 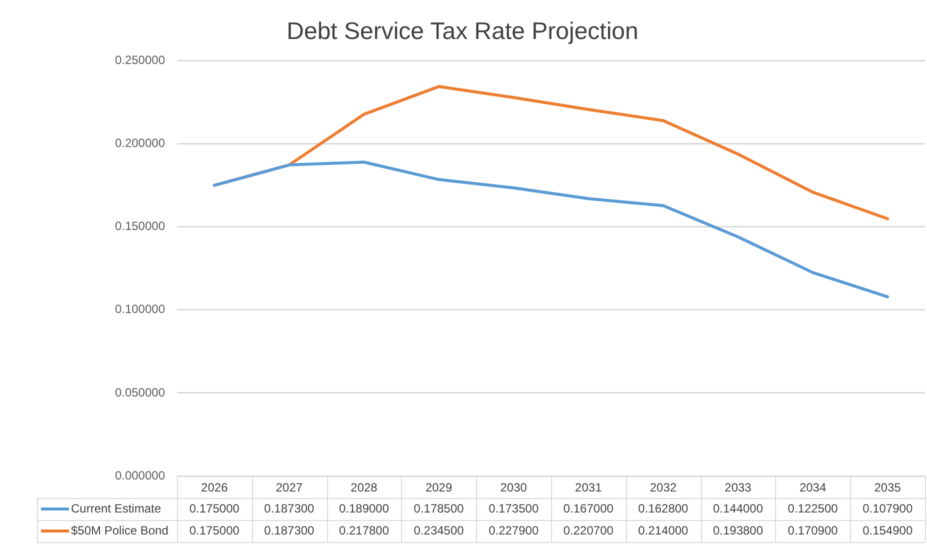 I want to click on data-label: 0.162800, so click(x=663, y=508).